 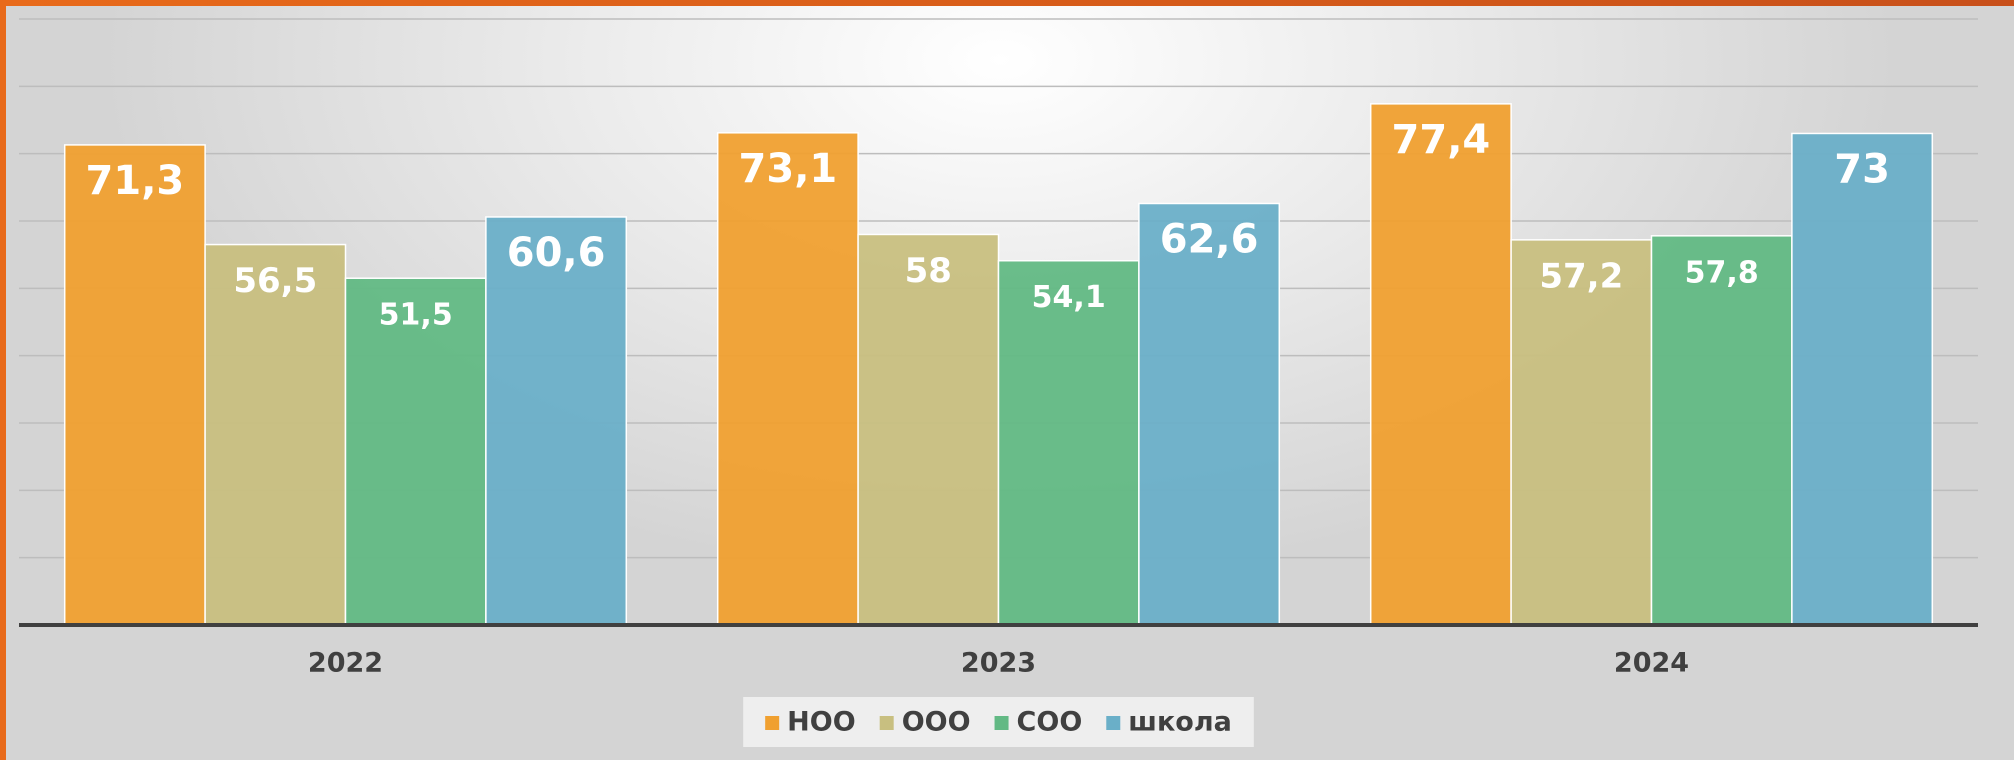 What do you see at coordinates (556, 253) in the screenshot?
I see `data-label: 60,6` at bounding box center [556, 253].